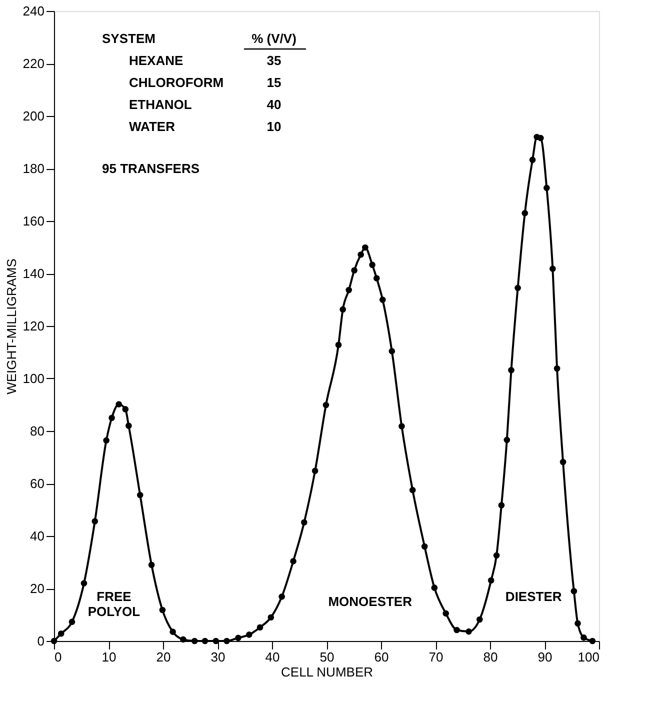 The image size is (656, 725). I want to click on x-tick-label: 50, so click(327, 657).